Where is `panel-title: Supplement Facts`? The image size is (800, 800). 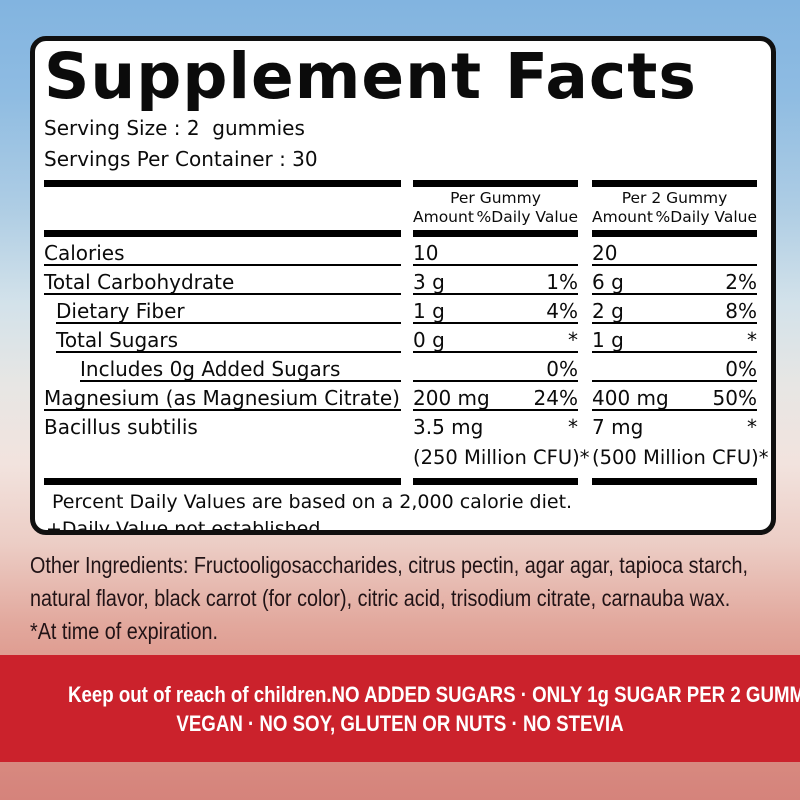
panel-title: Supplement Facts is located at coordinates (370, 76).